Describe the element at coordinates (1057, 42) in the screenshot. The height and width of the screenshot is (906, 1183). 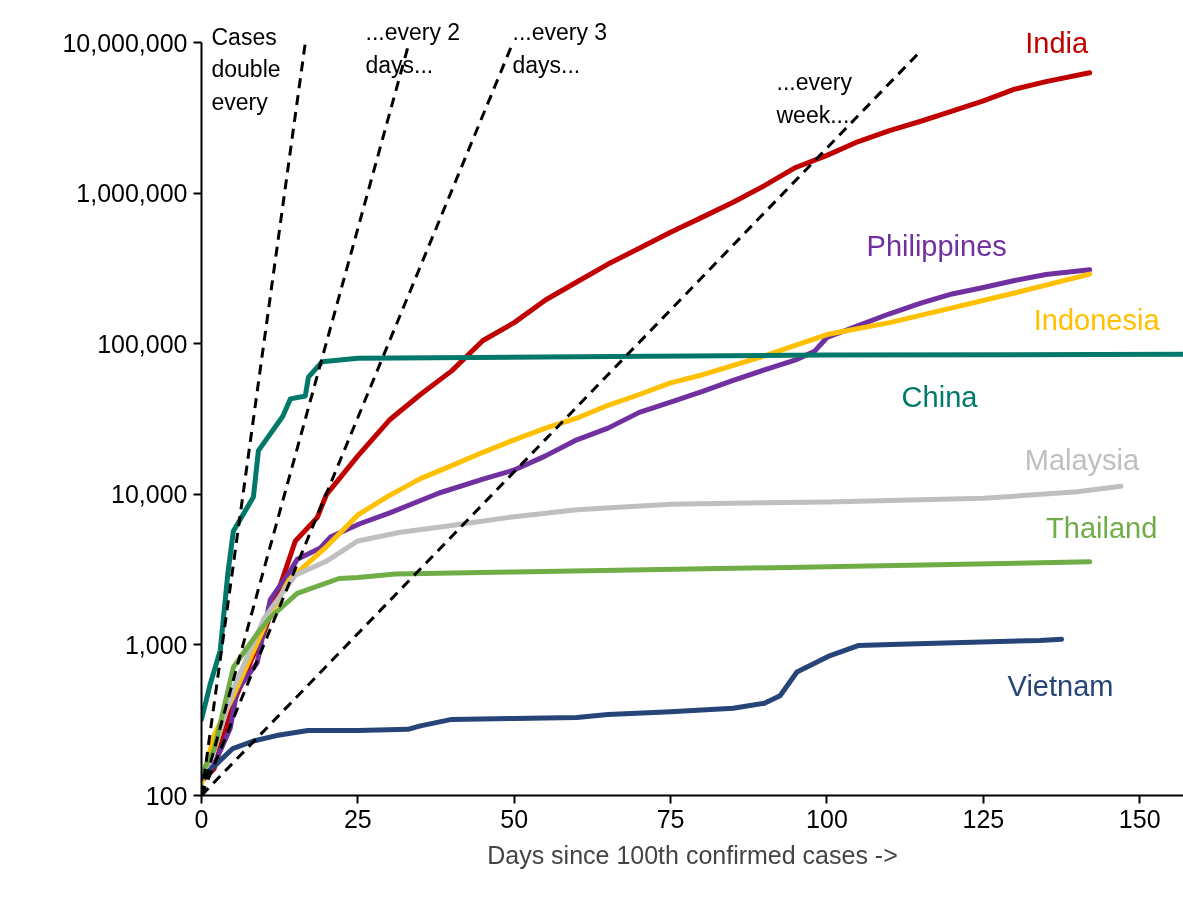
I see `series-label: India` at that location.